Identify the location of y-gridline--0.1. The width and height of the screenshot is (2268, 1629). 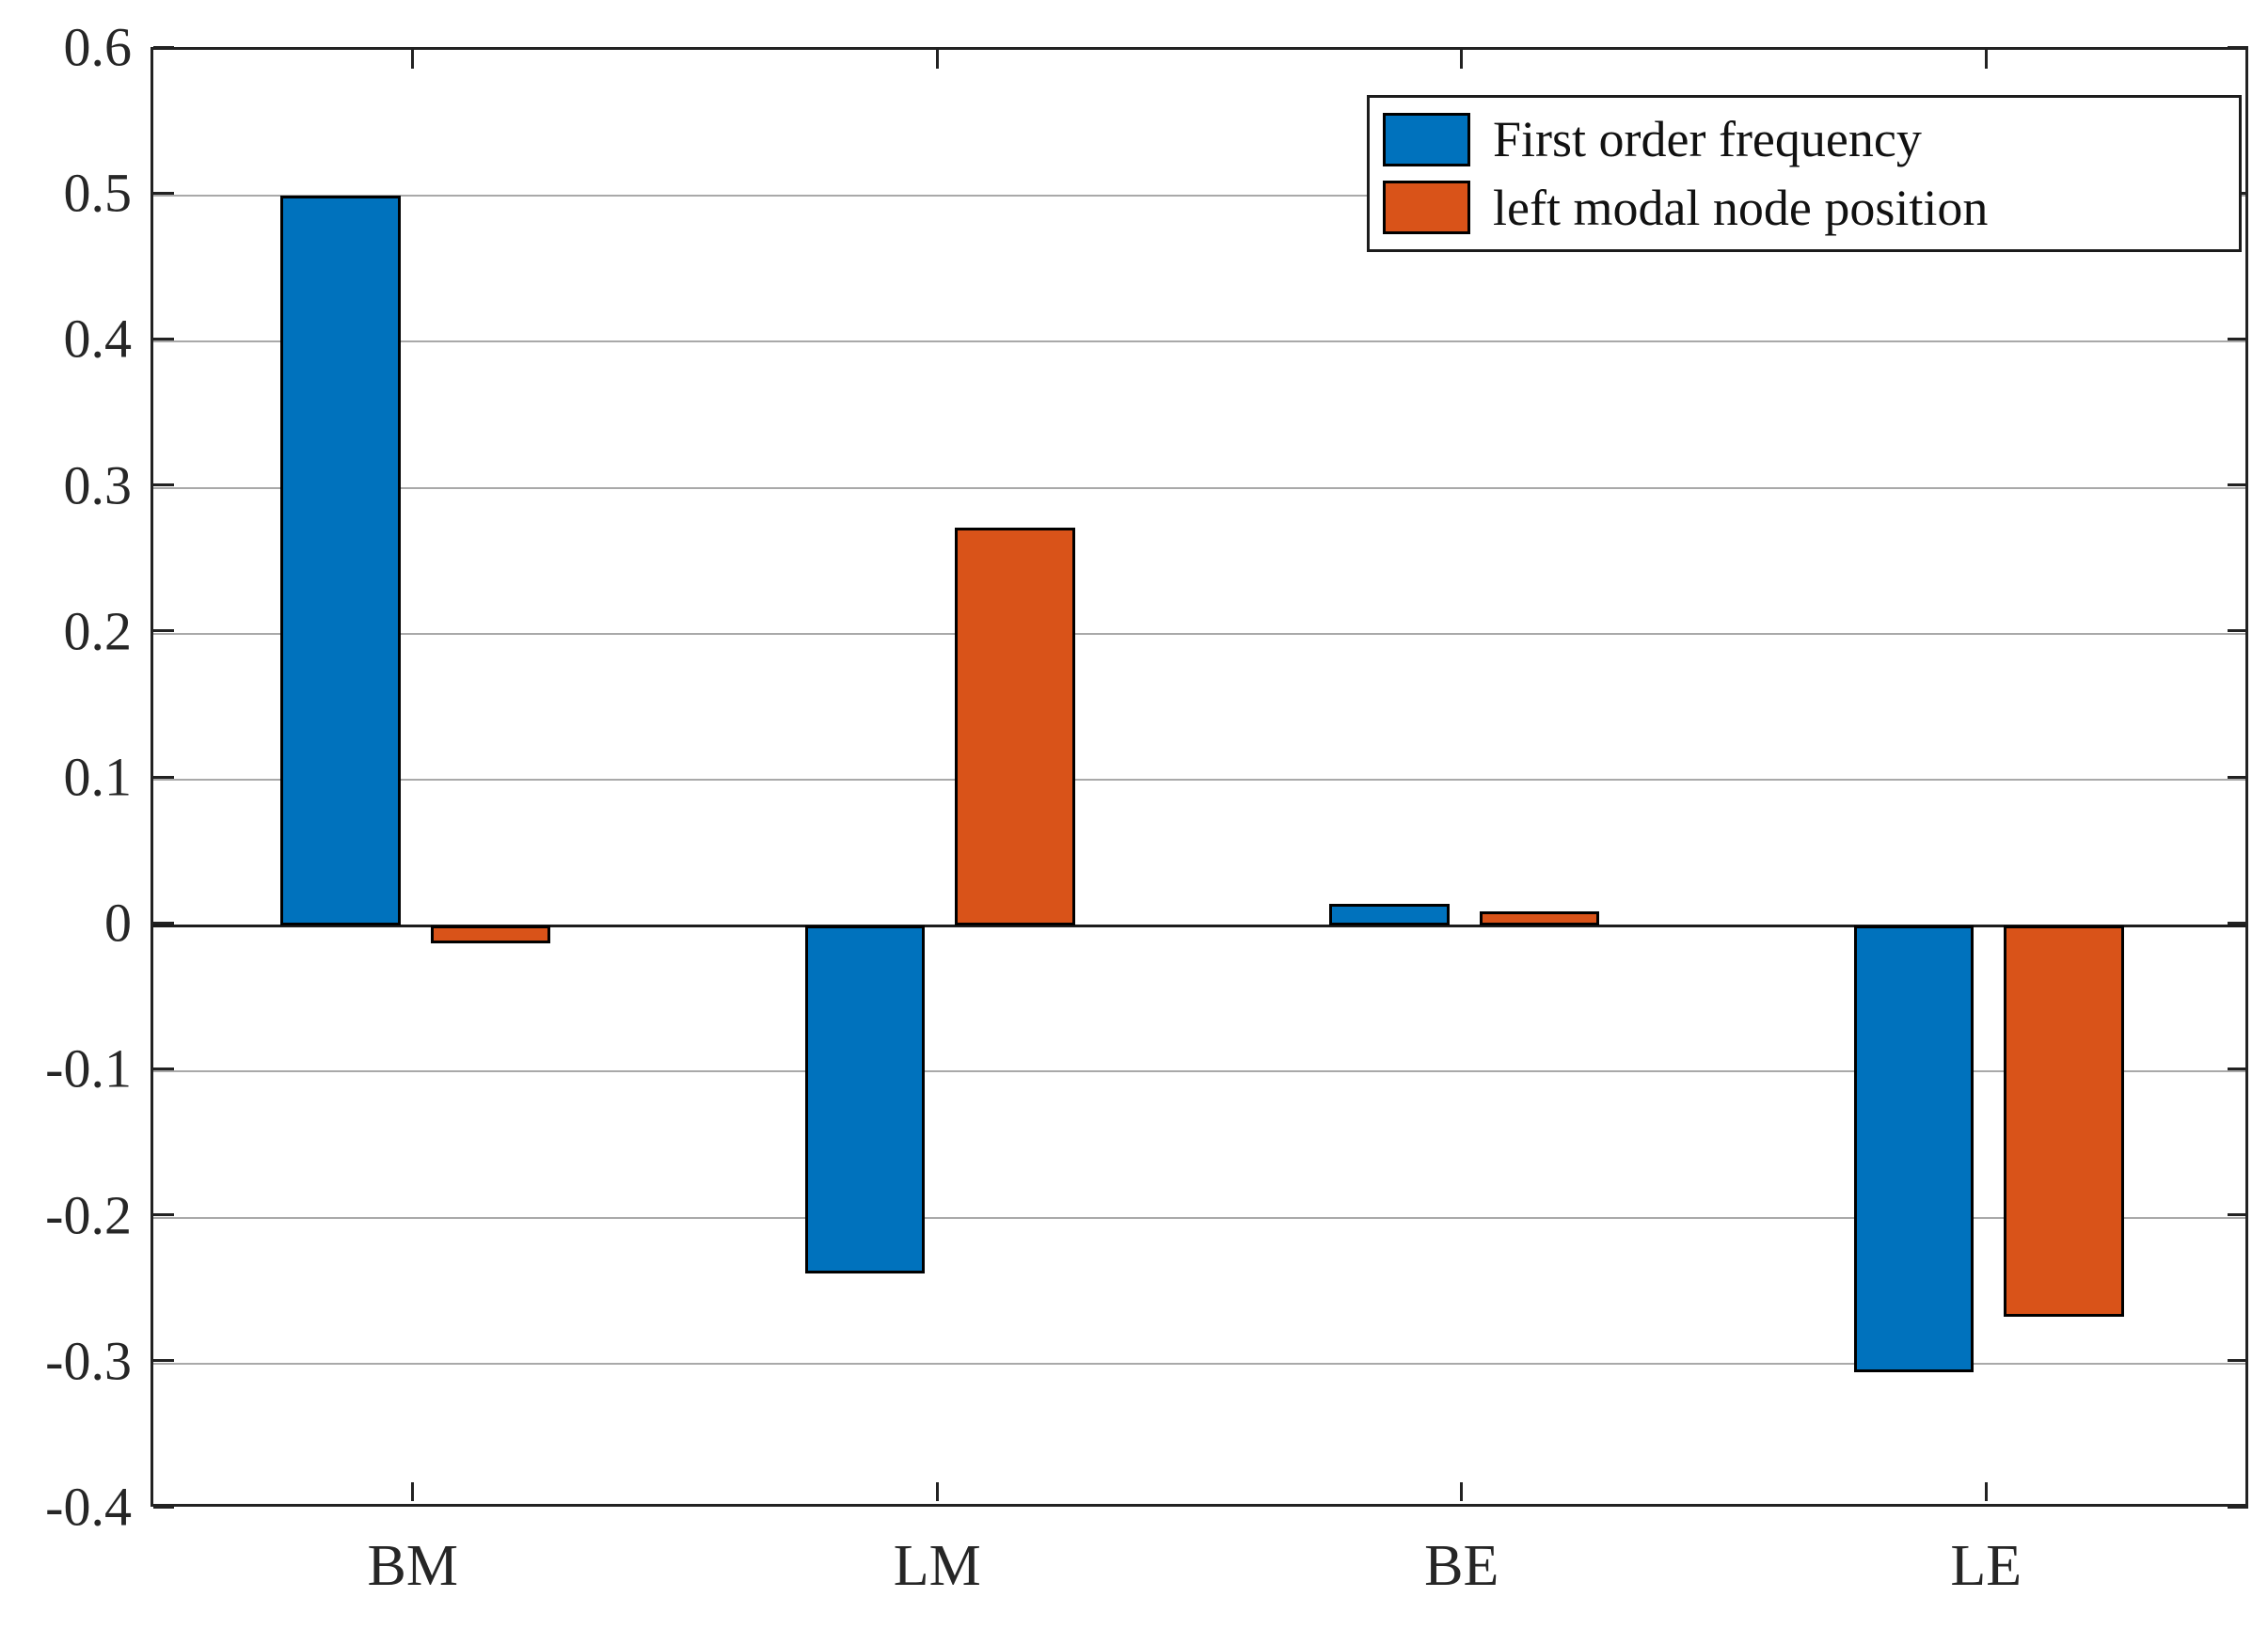
(1199, 1071).